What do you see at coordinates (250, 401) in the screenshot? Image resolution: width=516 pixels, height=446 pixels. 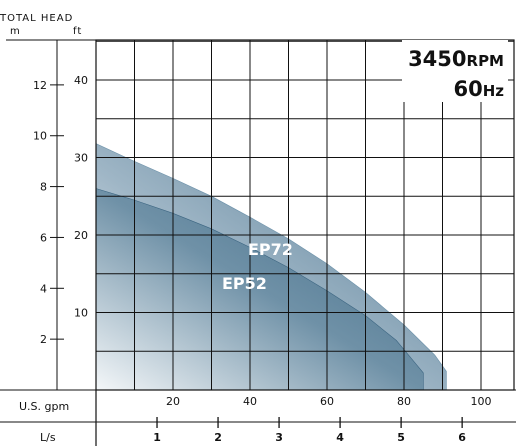 I see `gpm-tick-label: 40` at bounding box center [250, 401].